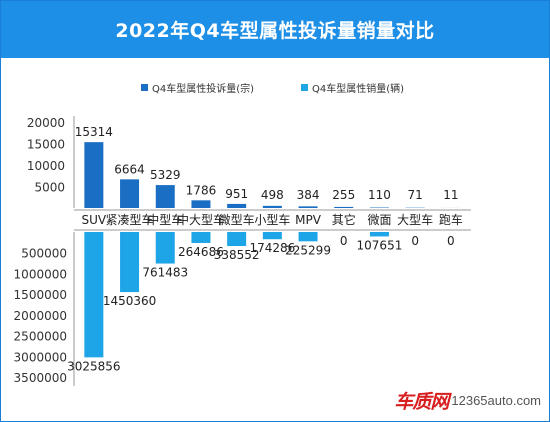  I want to click on data-label-complaints: 71, so click(415, 195).